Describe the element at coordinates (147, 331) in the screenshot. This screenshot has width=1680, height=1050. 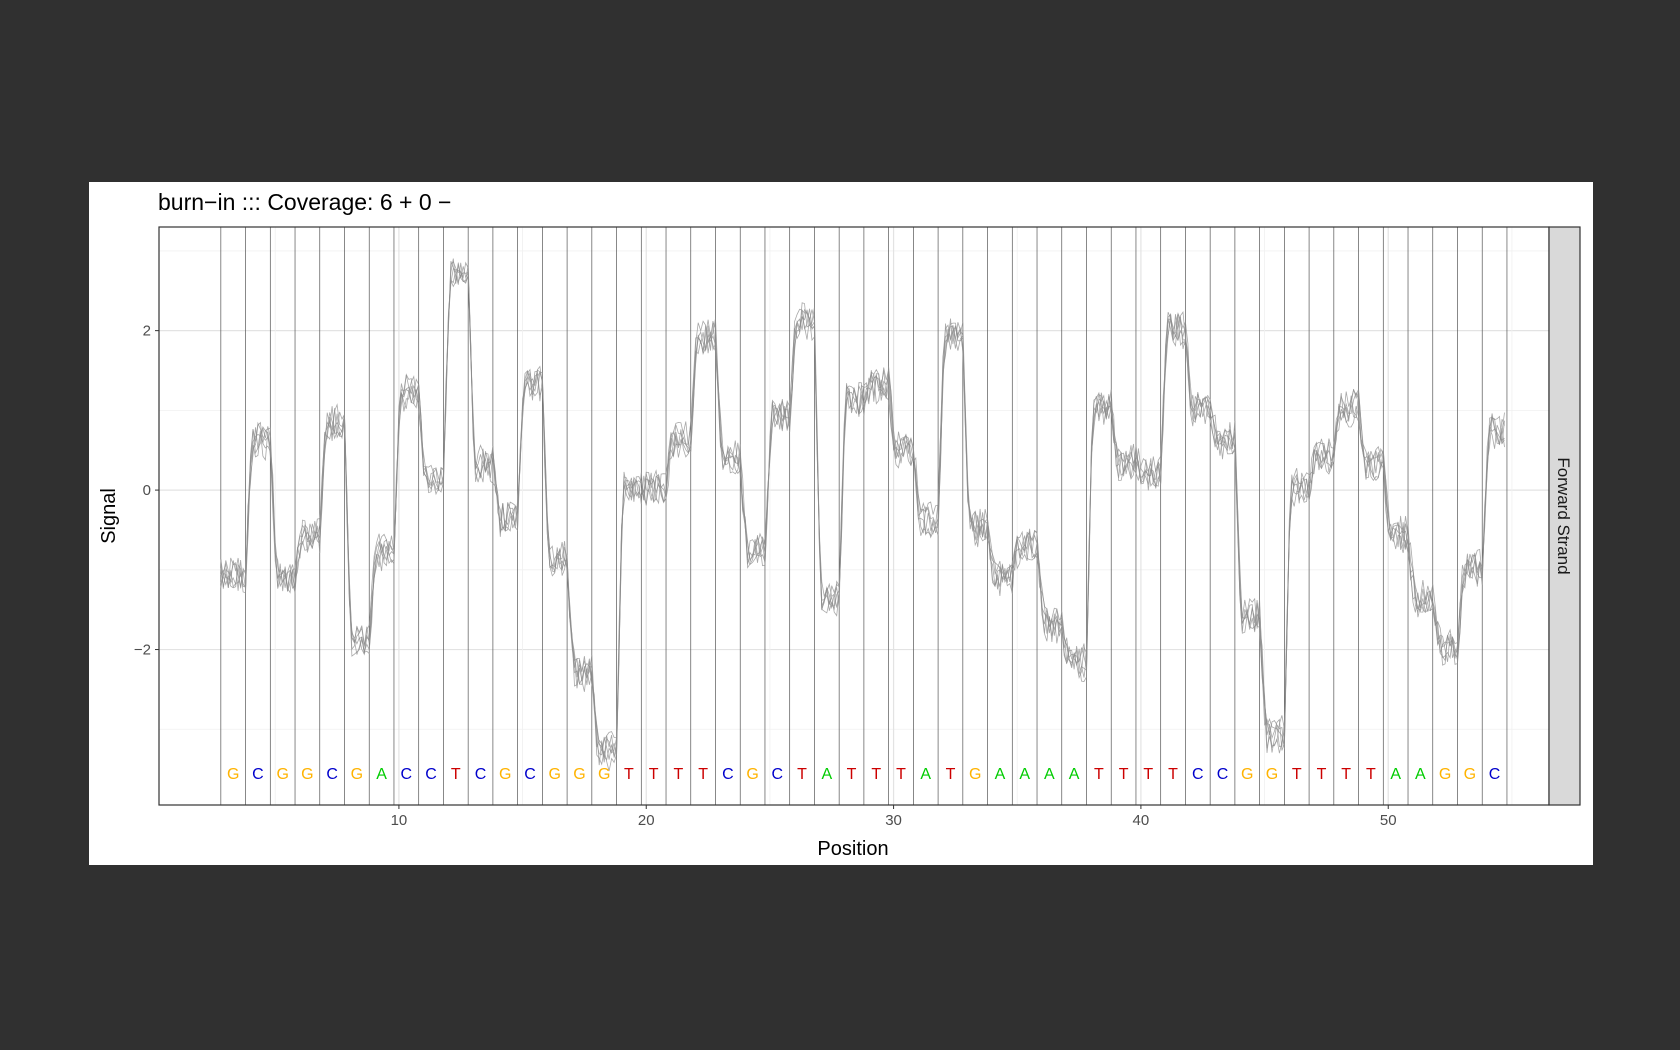
I see `y-tick-label: 2` at that location.